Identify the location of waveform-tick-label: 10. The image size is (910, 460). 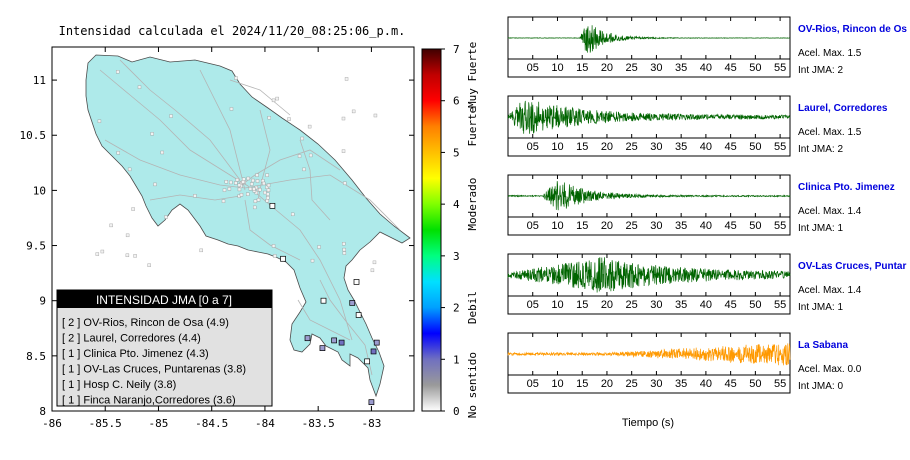
(557, 147).